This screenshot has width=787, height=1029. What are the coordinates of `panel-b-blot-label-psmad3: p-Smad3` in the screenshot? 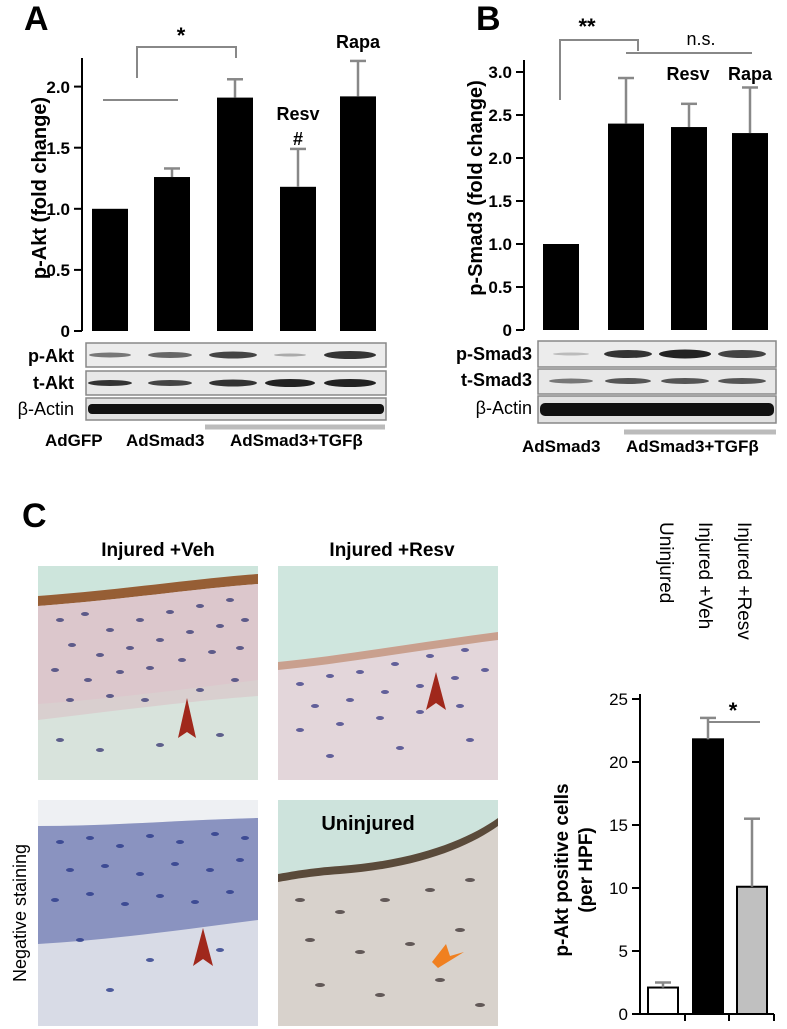 It's located at (494, 354).